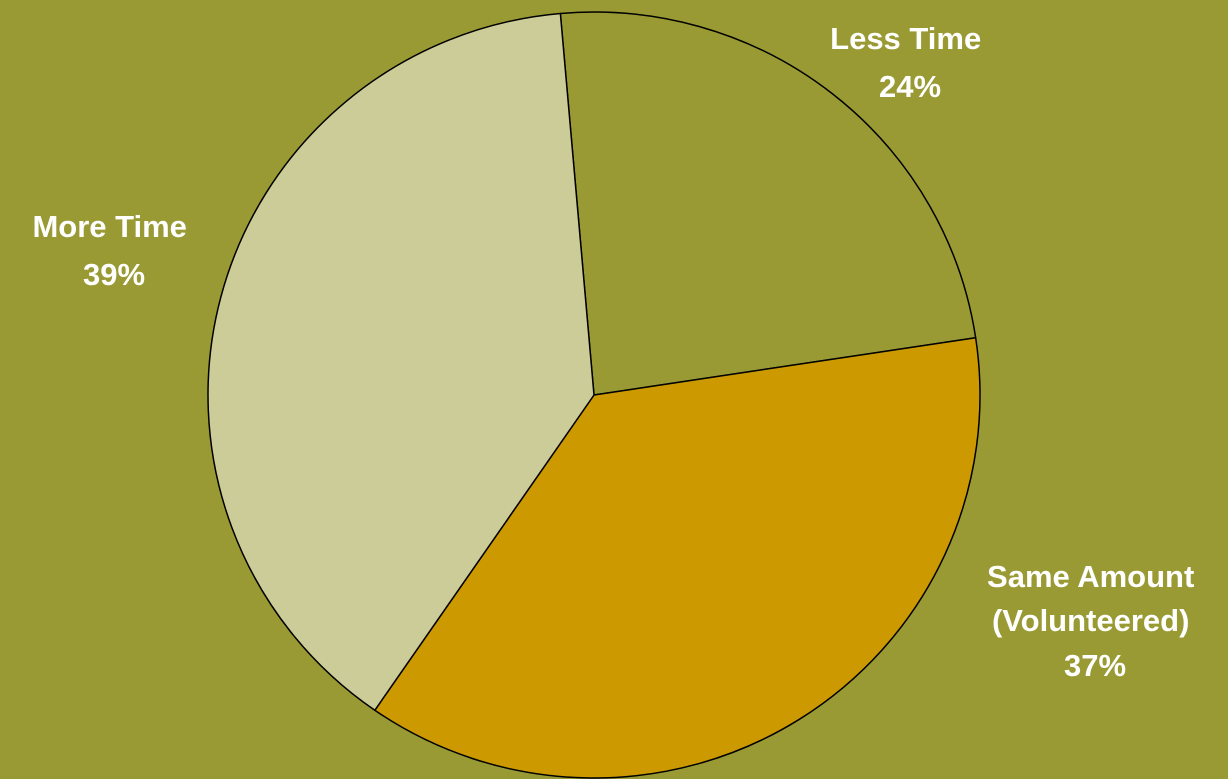  I want to click on label-same-amount-percent: 37%, so click(1095, 665).